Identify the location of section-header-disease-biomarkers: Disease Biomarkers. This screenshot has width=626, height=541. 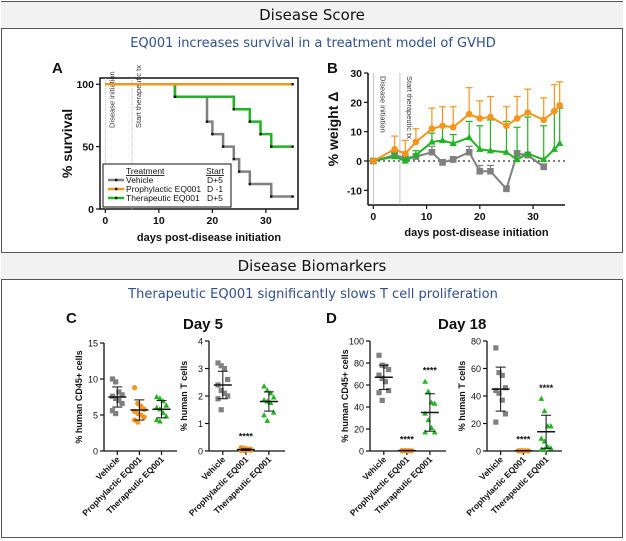
(312, 266).